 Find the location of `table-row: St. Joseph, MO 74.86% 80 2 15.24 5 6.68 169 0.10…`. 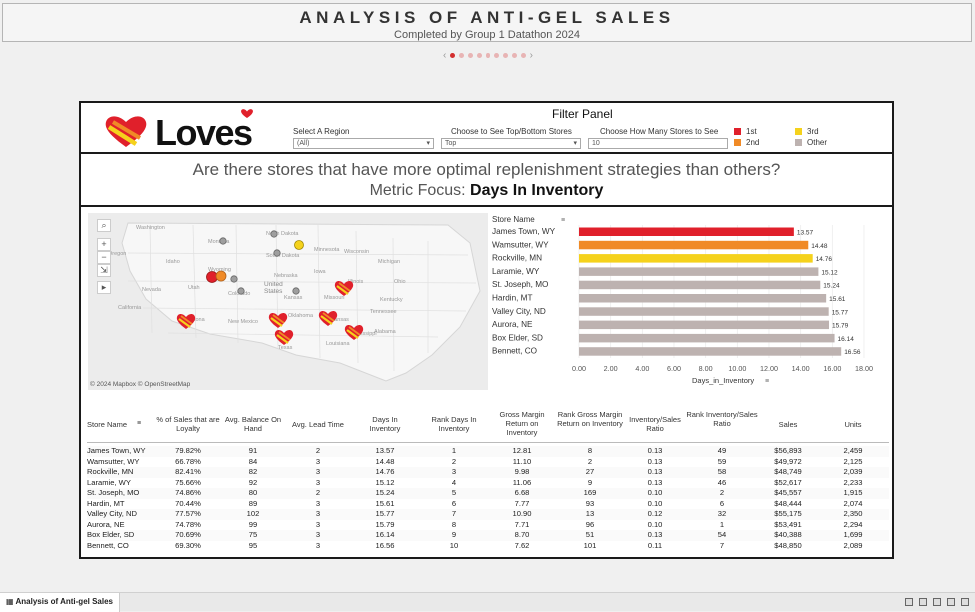

table-row: St. Joseph, MO 74.86% 80 2 15.24 5 6.68 169 0.10… is located at coordinates (488, 493).